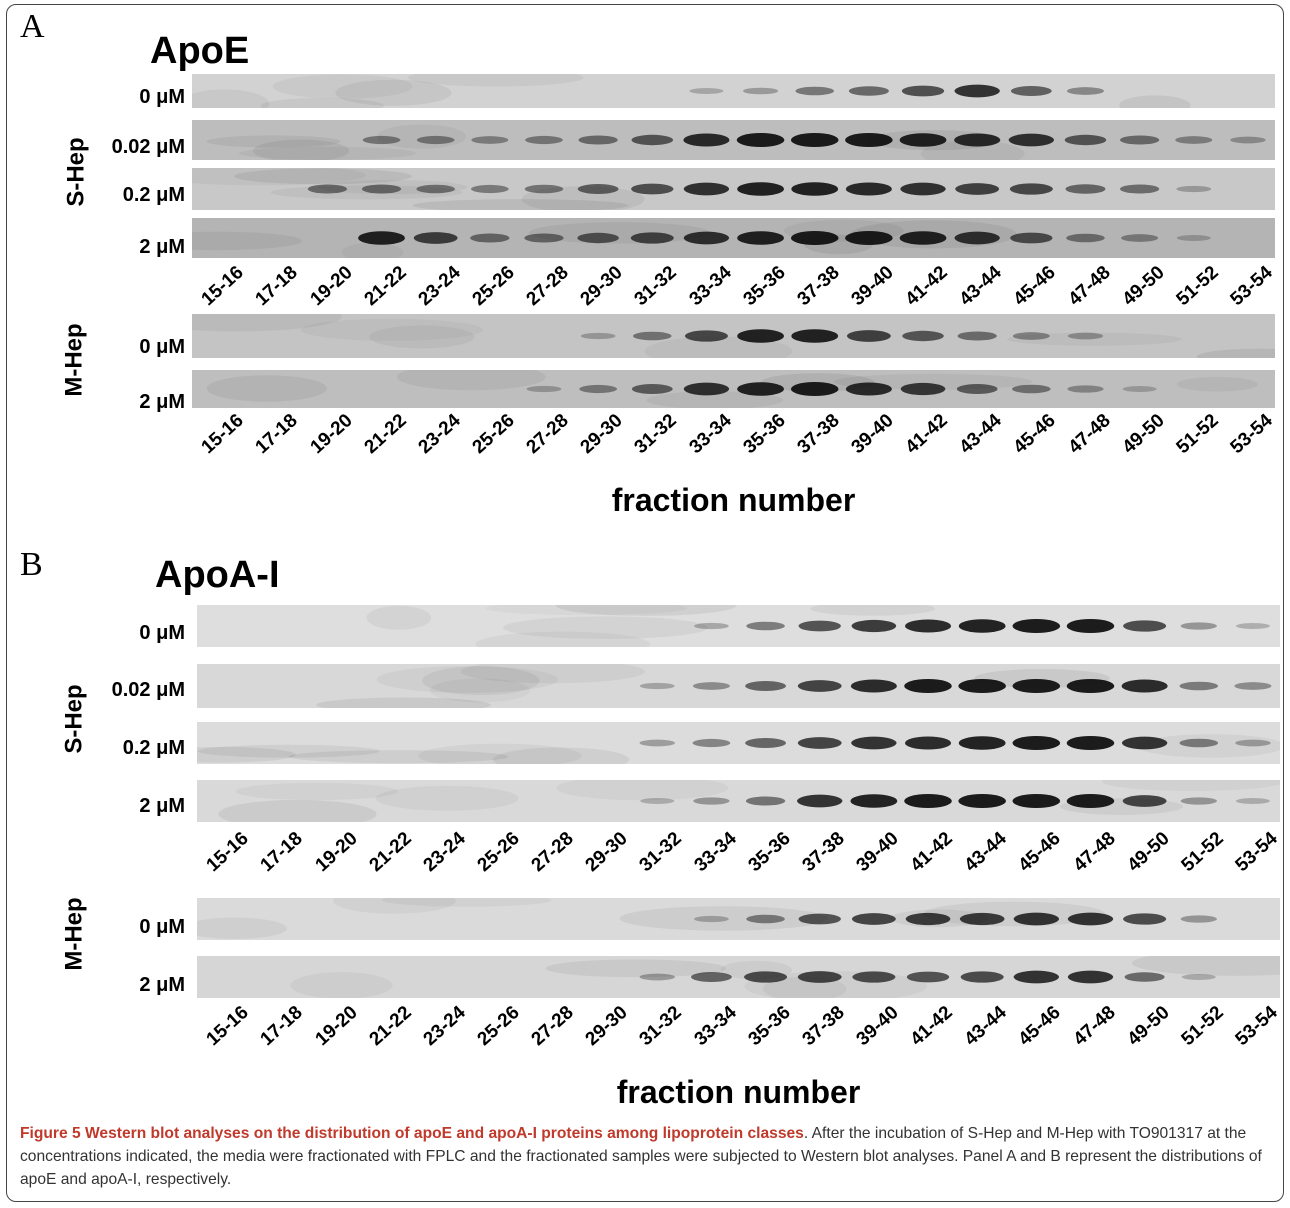  I want to click on fraction-tick-label: 39-40, so click(877, 852).